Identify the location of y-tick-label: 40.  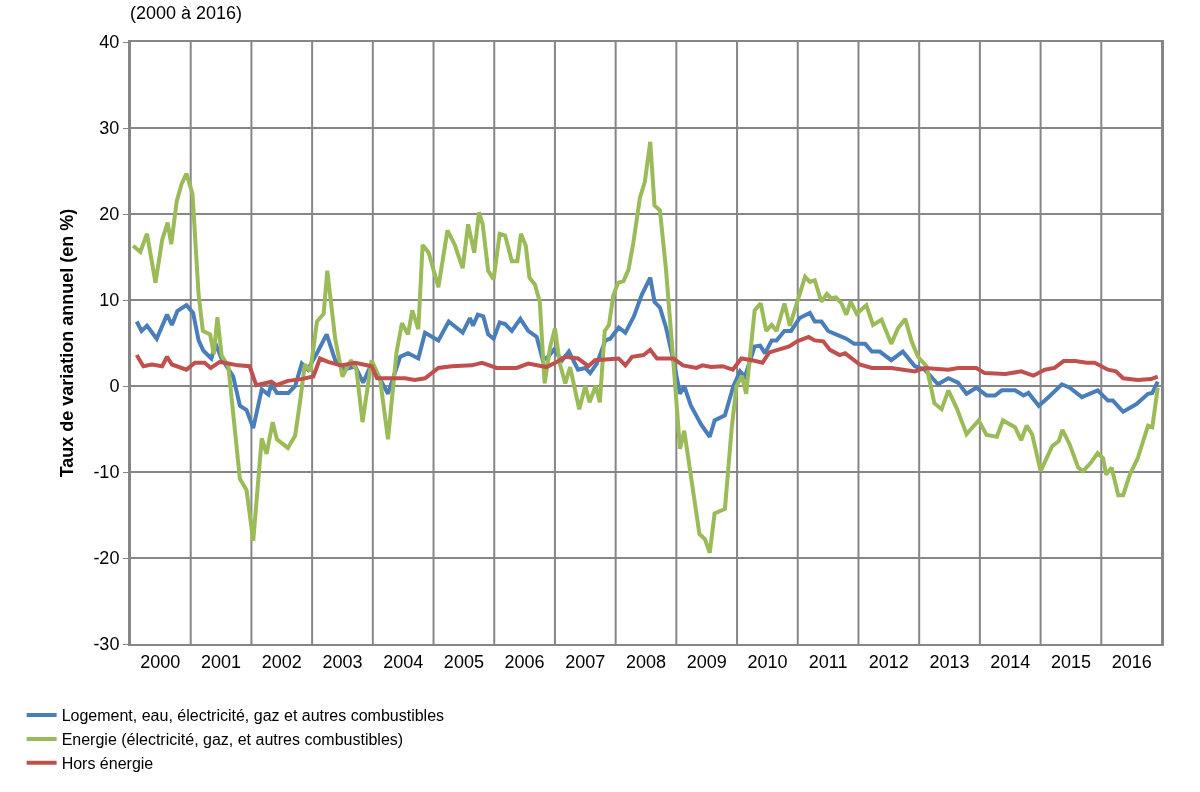
(109, 42).